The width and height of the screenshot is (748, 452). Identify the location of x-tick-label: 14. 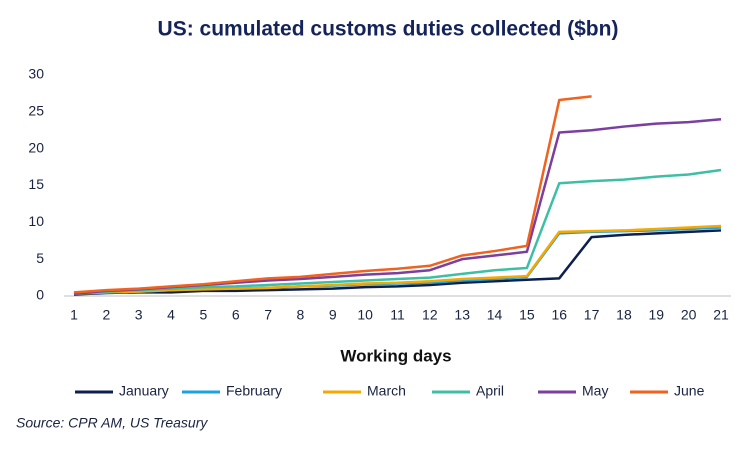
(495, 315).